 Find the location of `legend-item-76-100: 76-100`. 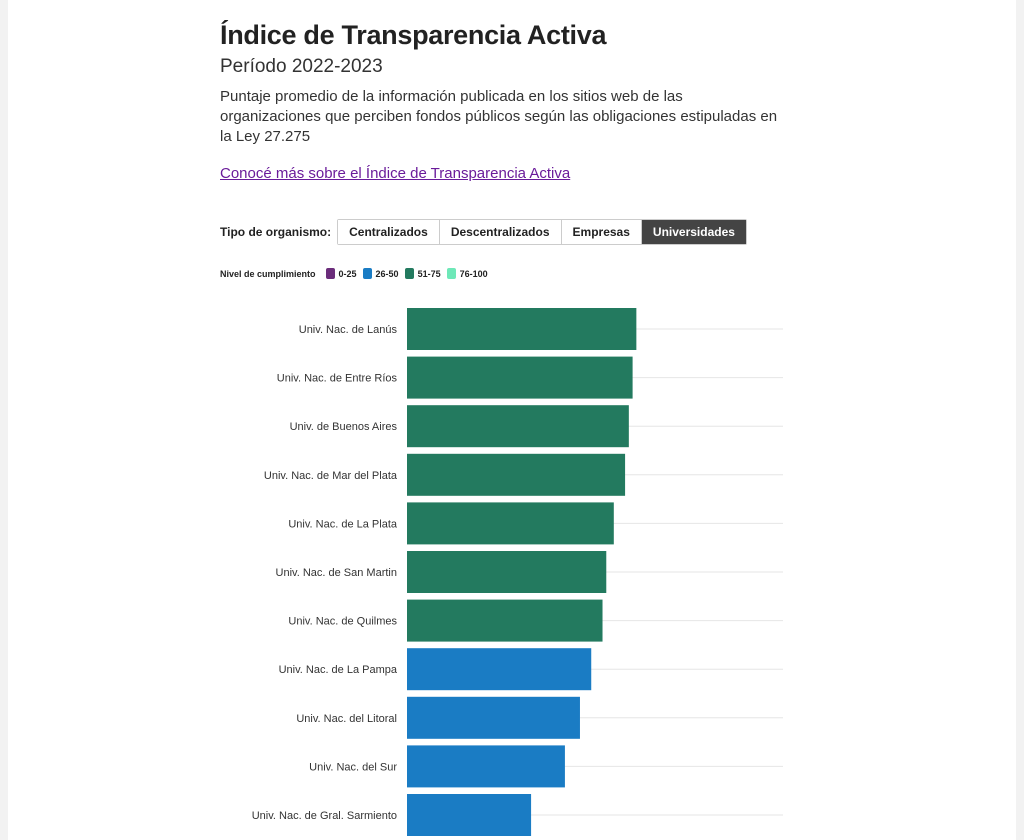

legend-item-76-100: 76-100 is located at coordinates (467, 273).